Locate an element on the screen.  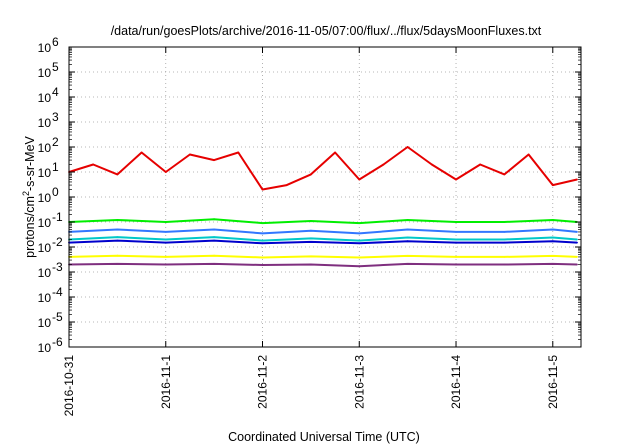
y-axis-label-superscript: 2 is located at coordinates (26, 193).